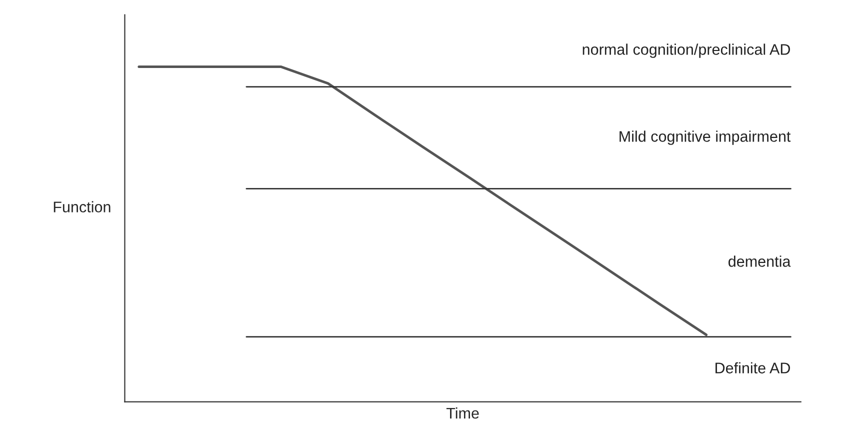 The width and height of the screenshot is (843, 447). What do you see at coordinates (686, 51) in the screenshot?
I see `text: normal cognition/preclinical AD` at bounding box center [686, 51].